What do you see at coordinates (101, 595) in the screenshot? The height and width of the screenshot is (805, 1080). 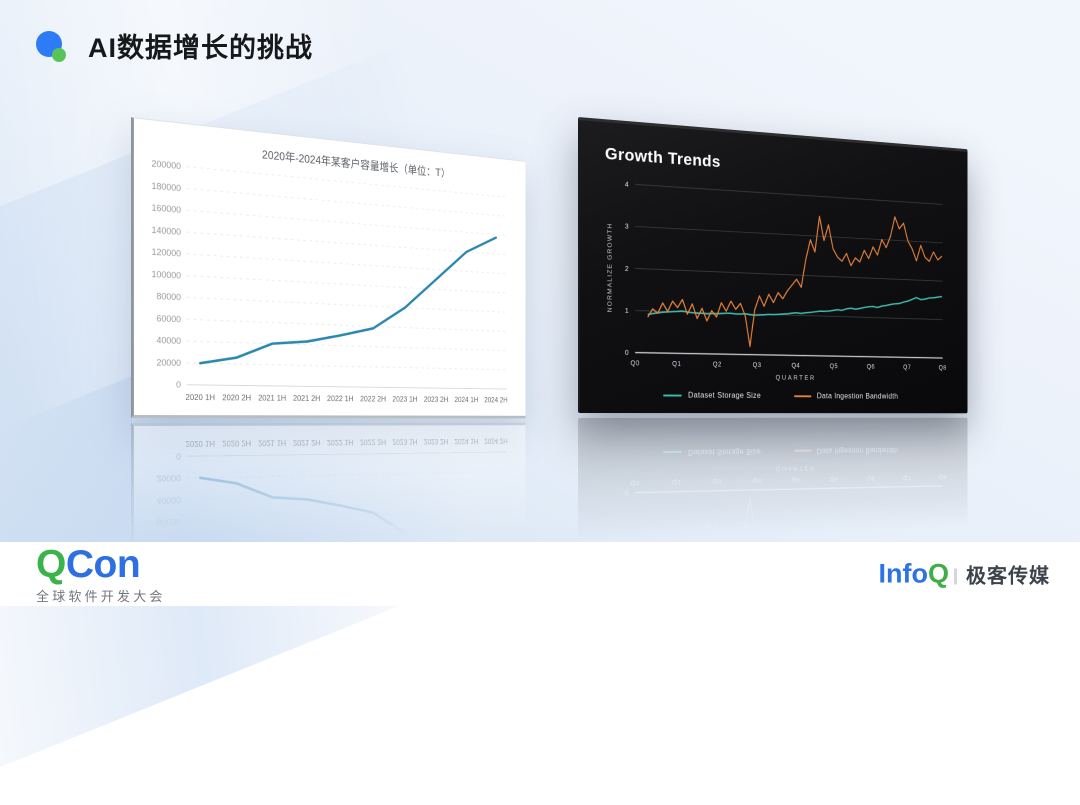 I see `qcon-subtitle: 全球软件开发大会` at bounding box center [101, 595].